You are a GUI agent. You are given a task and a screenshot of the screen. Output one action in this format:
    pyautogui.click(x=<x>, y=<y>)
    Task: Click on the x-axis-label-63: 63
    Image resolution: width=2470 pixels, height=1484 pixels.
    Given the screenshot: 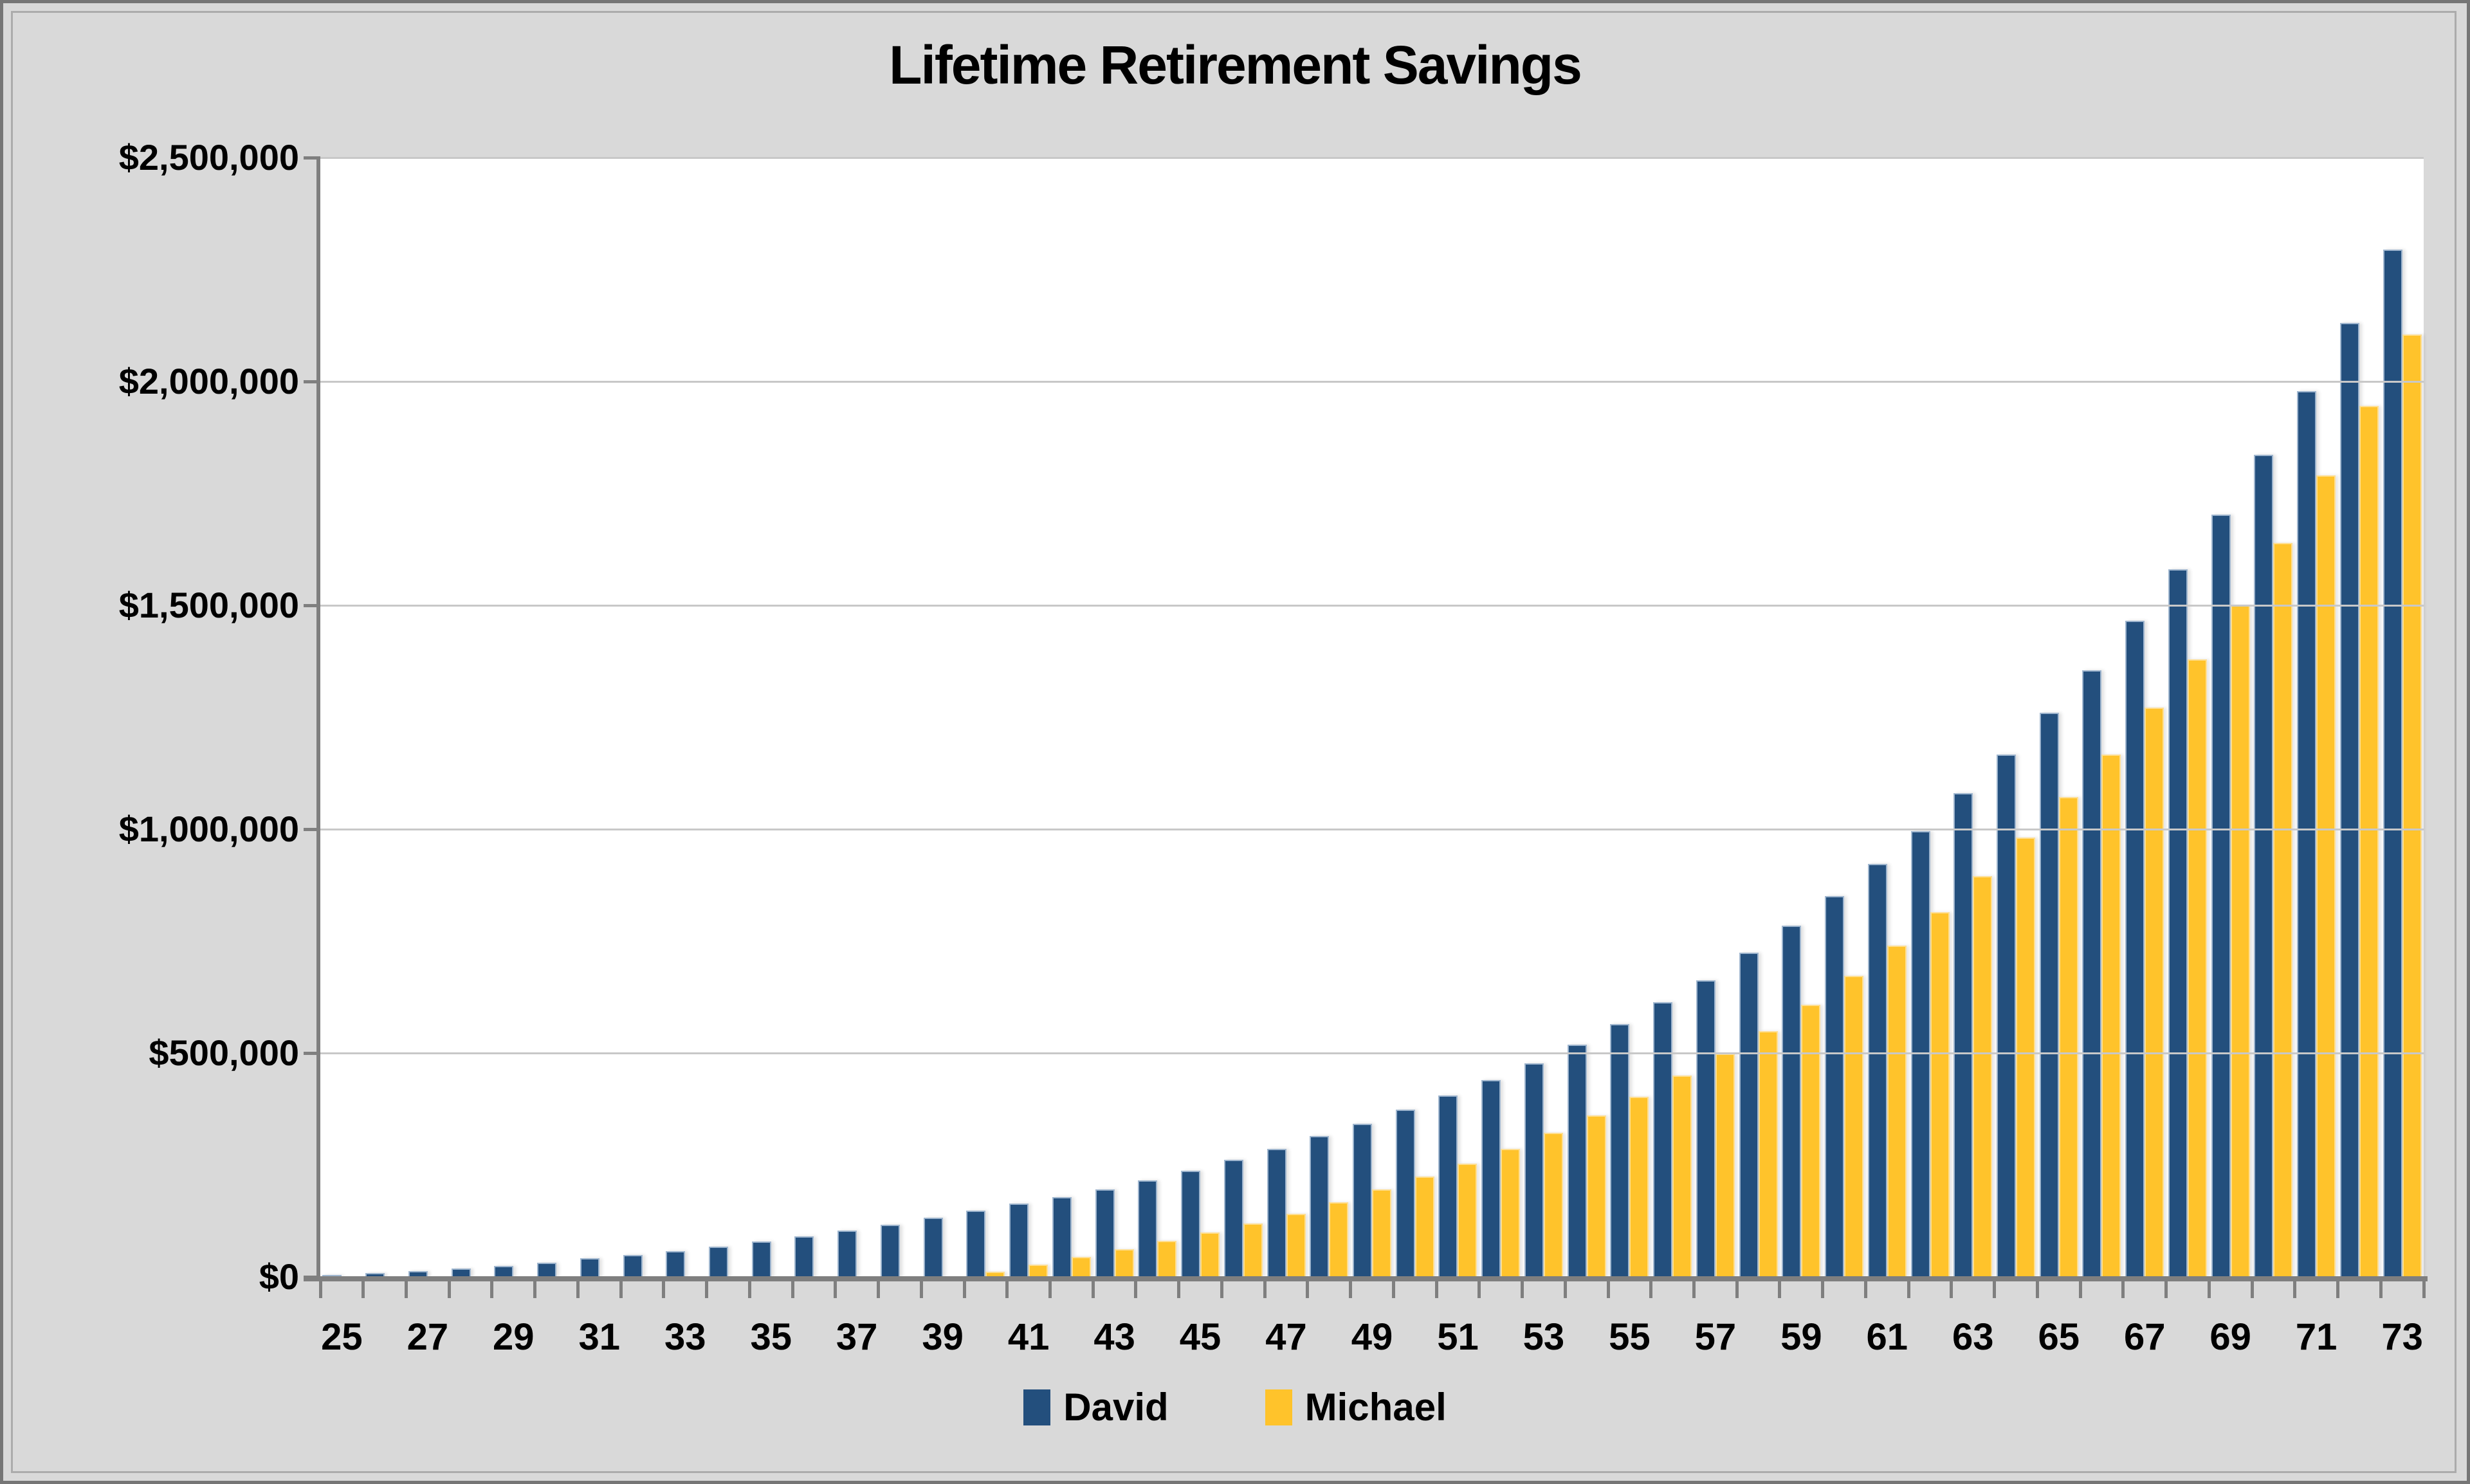 What is the action you would take?
    pyautogui.click(x=1973, y=1337)
    